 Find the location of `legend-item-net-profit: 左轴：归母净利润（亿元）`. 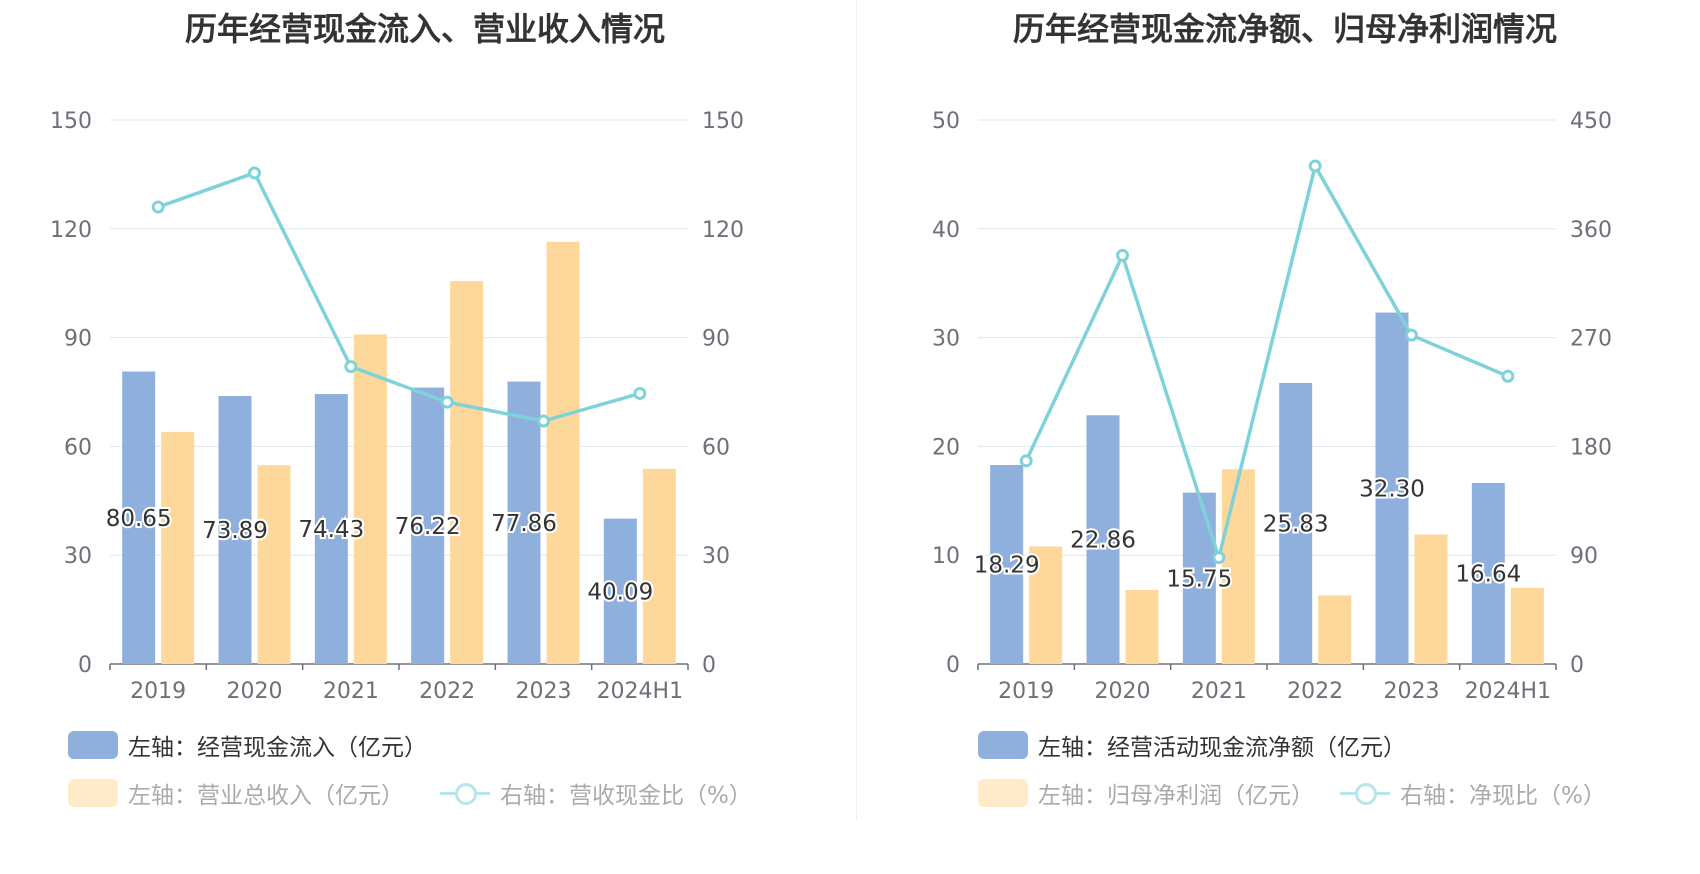

legend-item-net-profit: 左轴：归母净利润（亿元） is located at coordinates (1146, 793).